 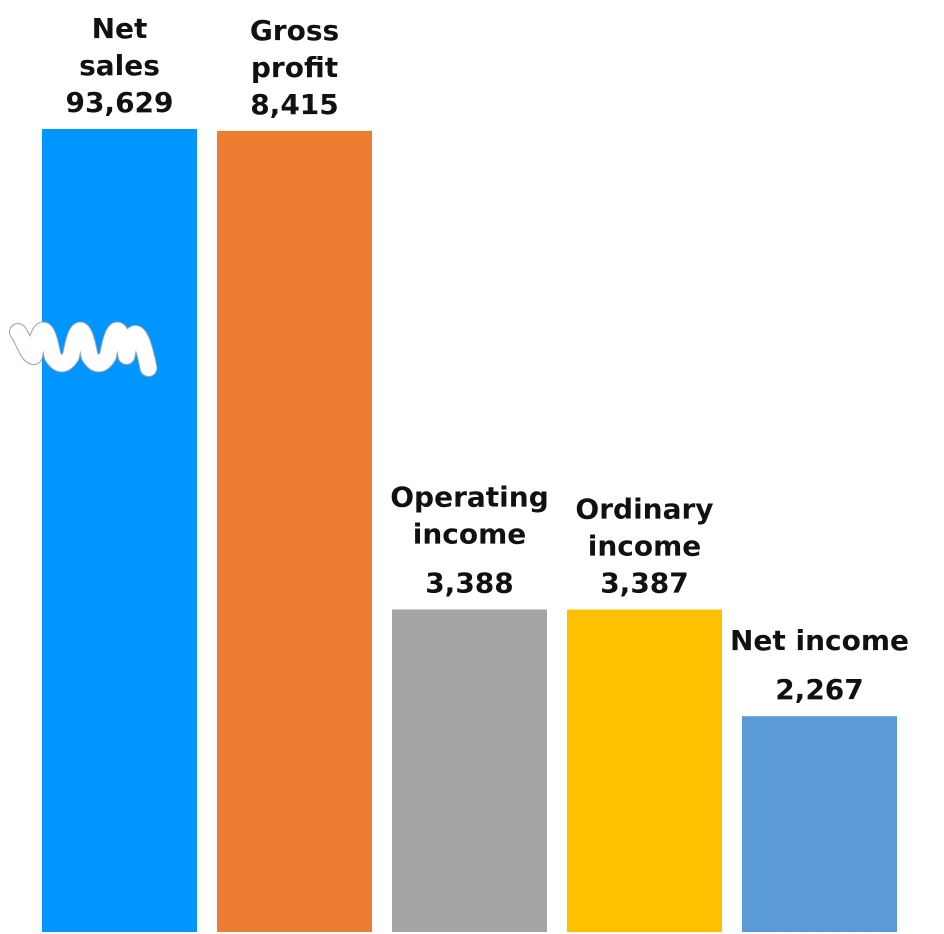 I want to click on category-label-gross-profit-line-1: profit, so click(x=294, y=67).